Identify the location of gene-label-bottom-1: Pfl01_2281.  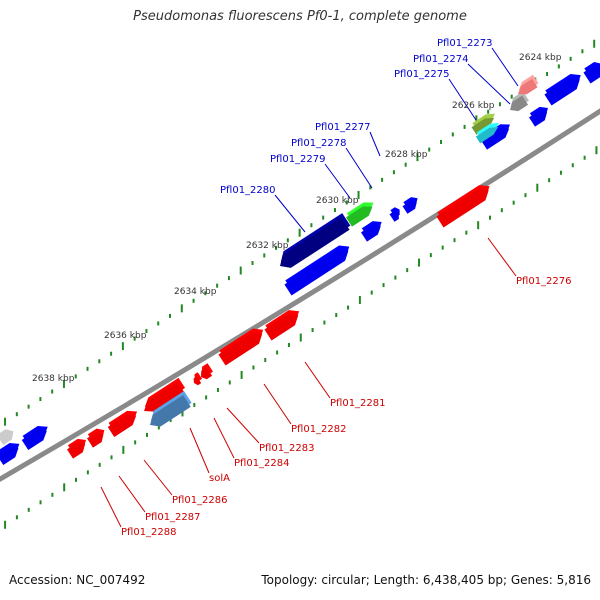
(358, 403).